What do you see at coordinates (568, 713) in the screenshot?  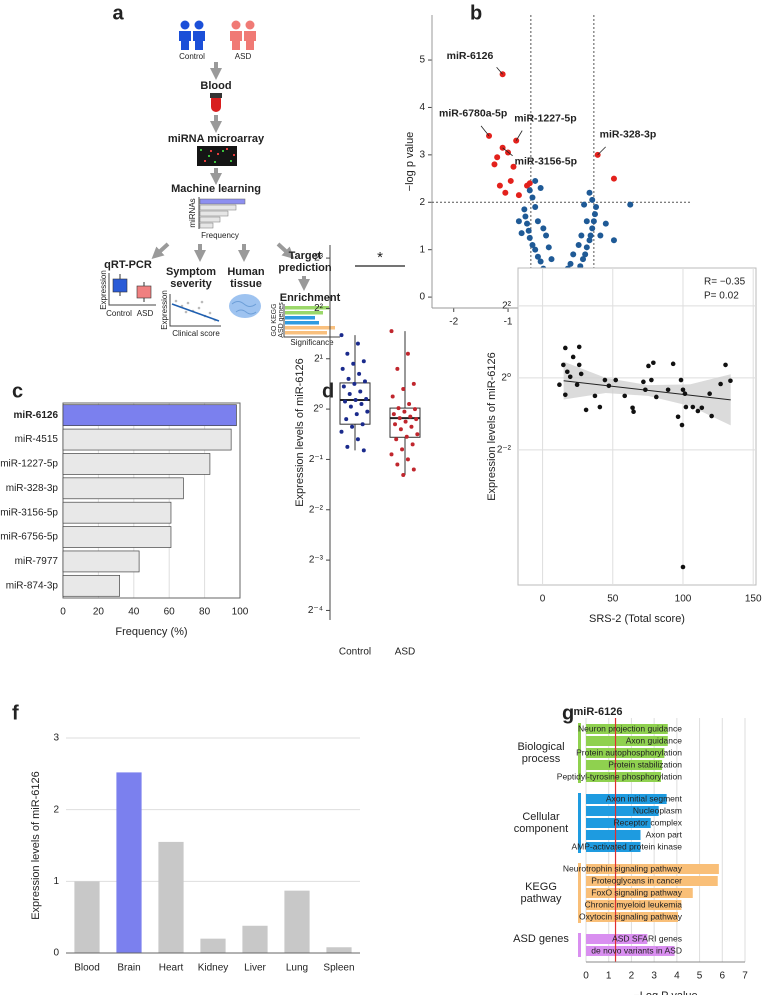 I see `panel-label: g` at bounding box center [568, 713].